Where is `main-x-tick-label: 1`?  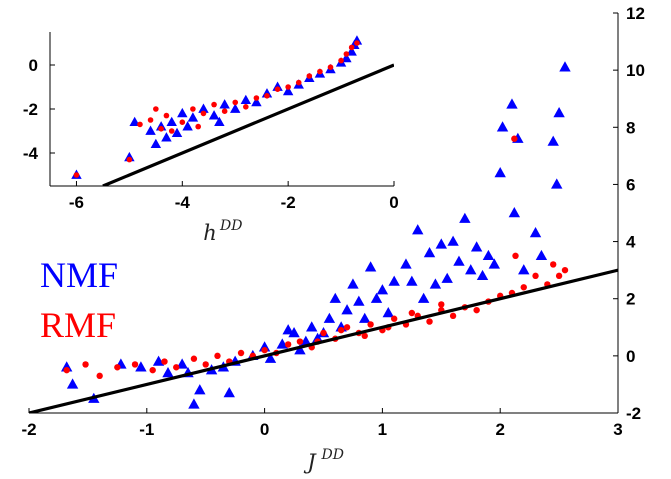
main-x-tick-label: 1 is located at coordinates (382, 429).